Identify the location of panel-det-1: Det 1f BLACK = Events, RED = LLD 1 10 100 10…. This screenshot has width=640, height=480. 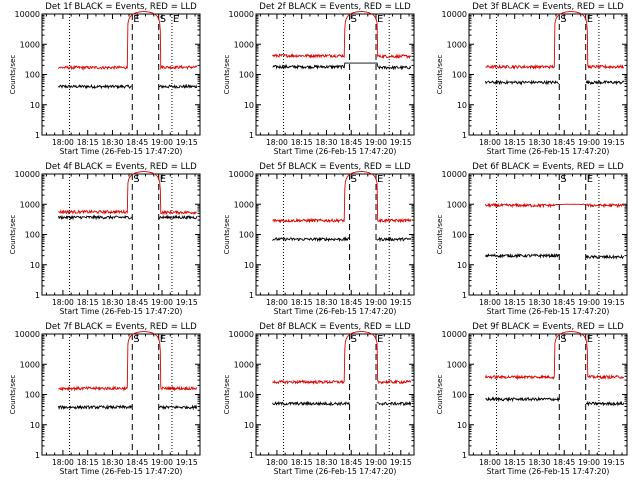
(104, 79).